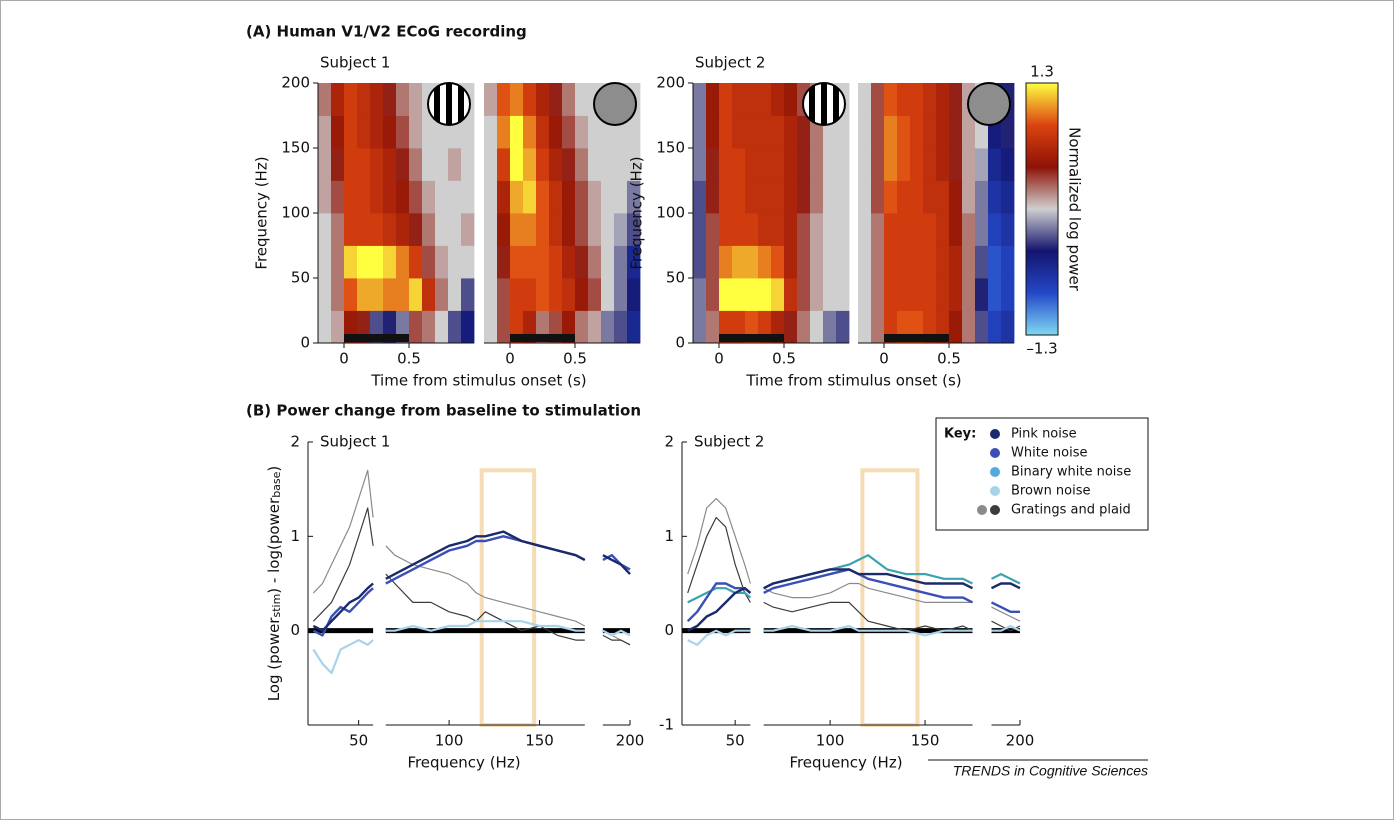 The height and width of the screenshot is (820, 1394). Describe the element at coordinates (276, 606) in the screenshot. I see `y-axis-label-part: stim` at that location.